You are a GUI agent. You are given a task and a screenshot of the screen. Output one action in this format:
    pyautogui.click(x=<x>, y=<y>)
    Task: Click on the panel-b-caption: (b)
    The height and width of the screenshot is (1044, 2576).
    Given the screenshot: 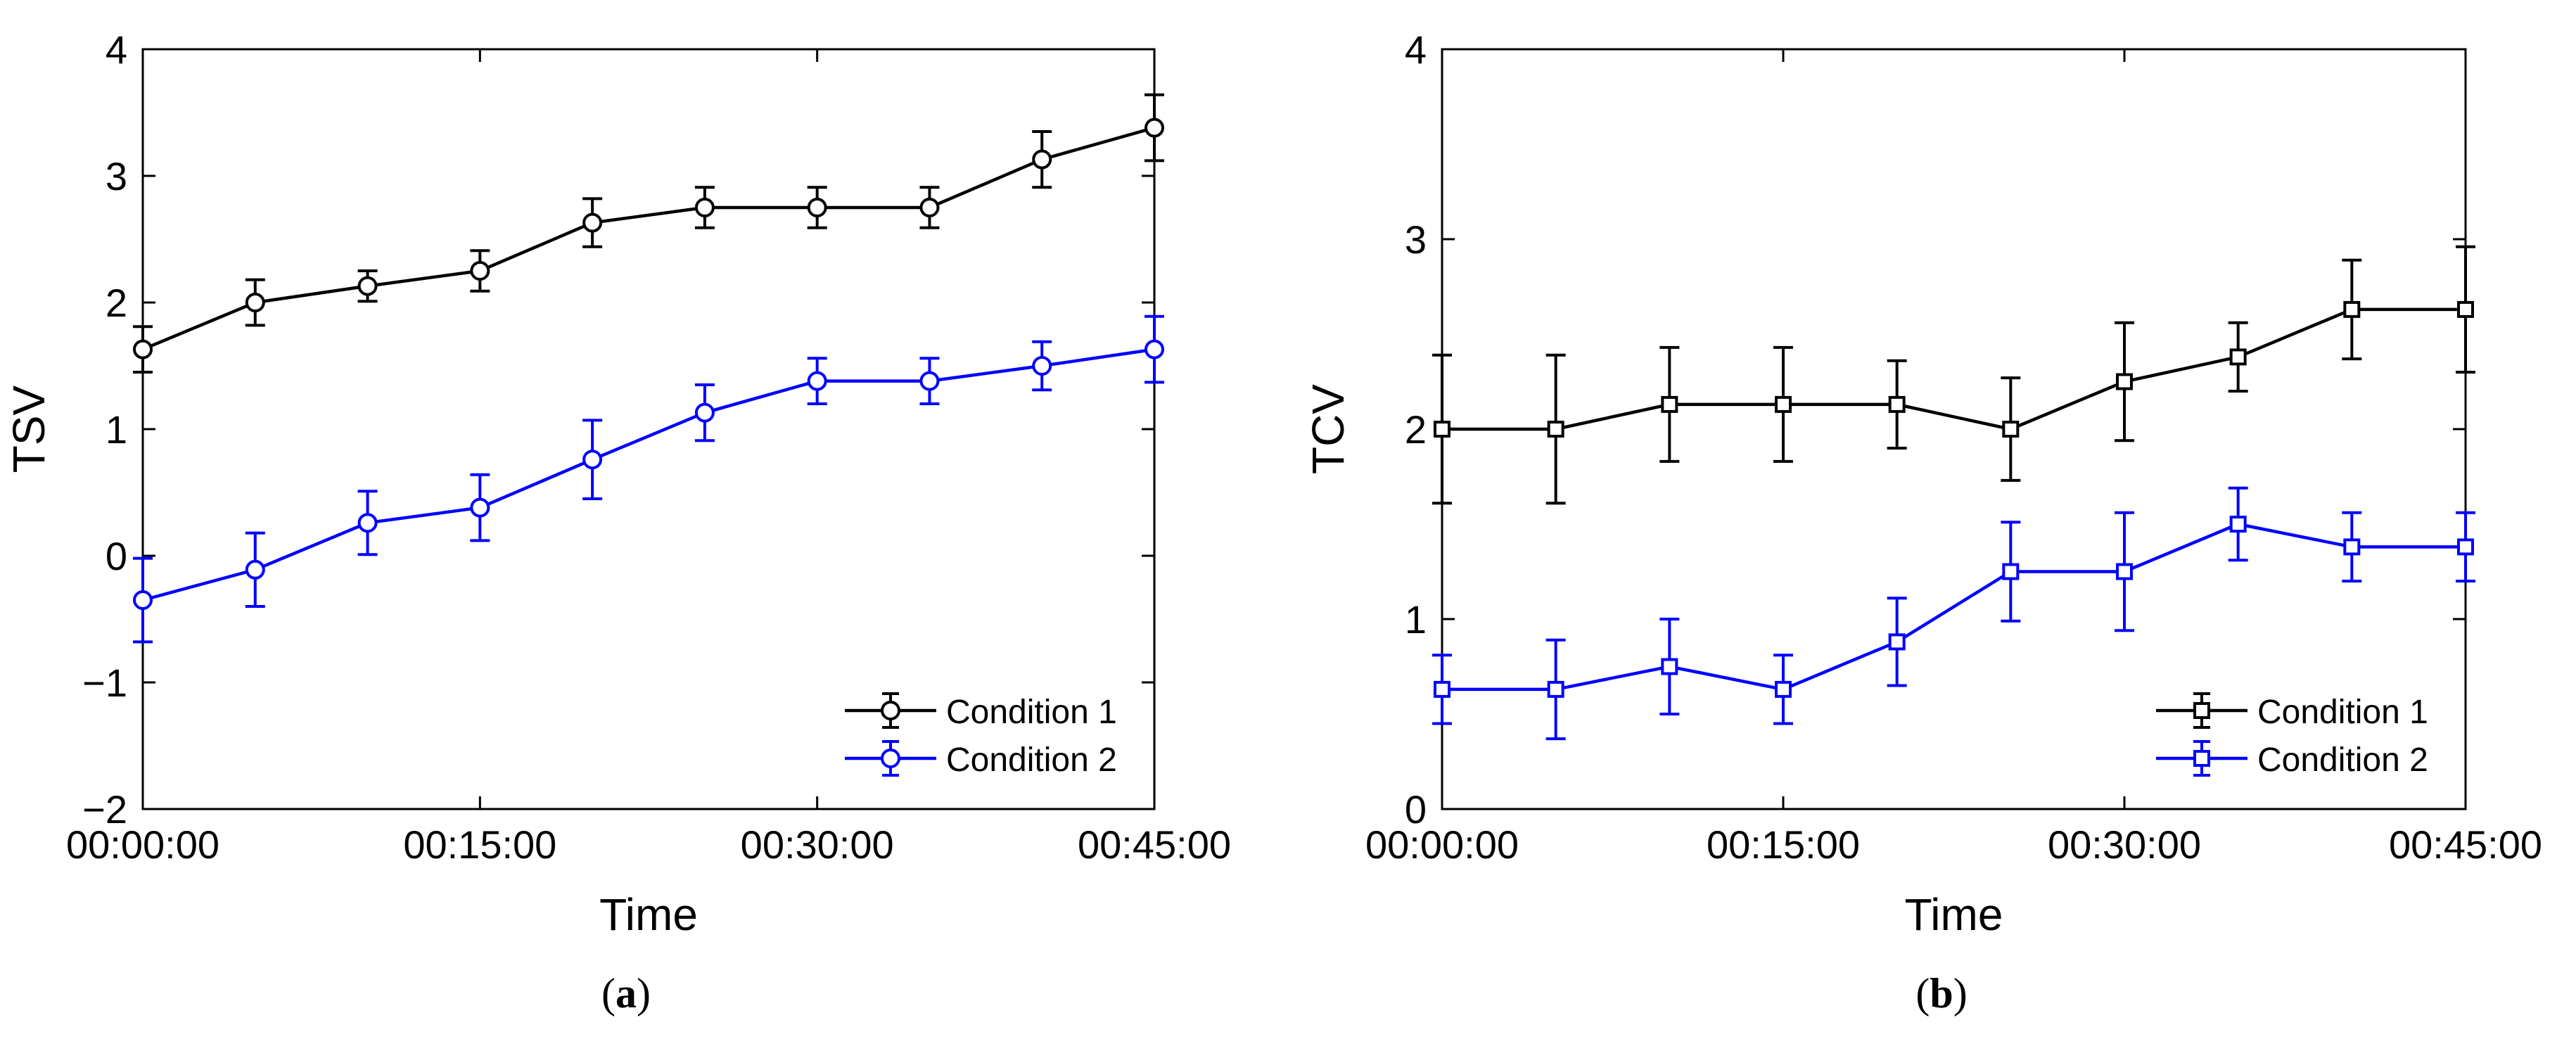 What is the action you would take?
    pyautogui.click(x=1941, y=994)
    